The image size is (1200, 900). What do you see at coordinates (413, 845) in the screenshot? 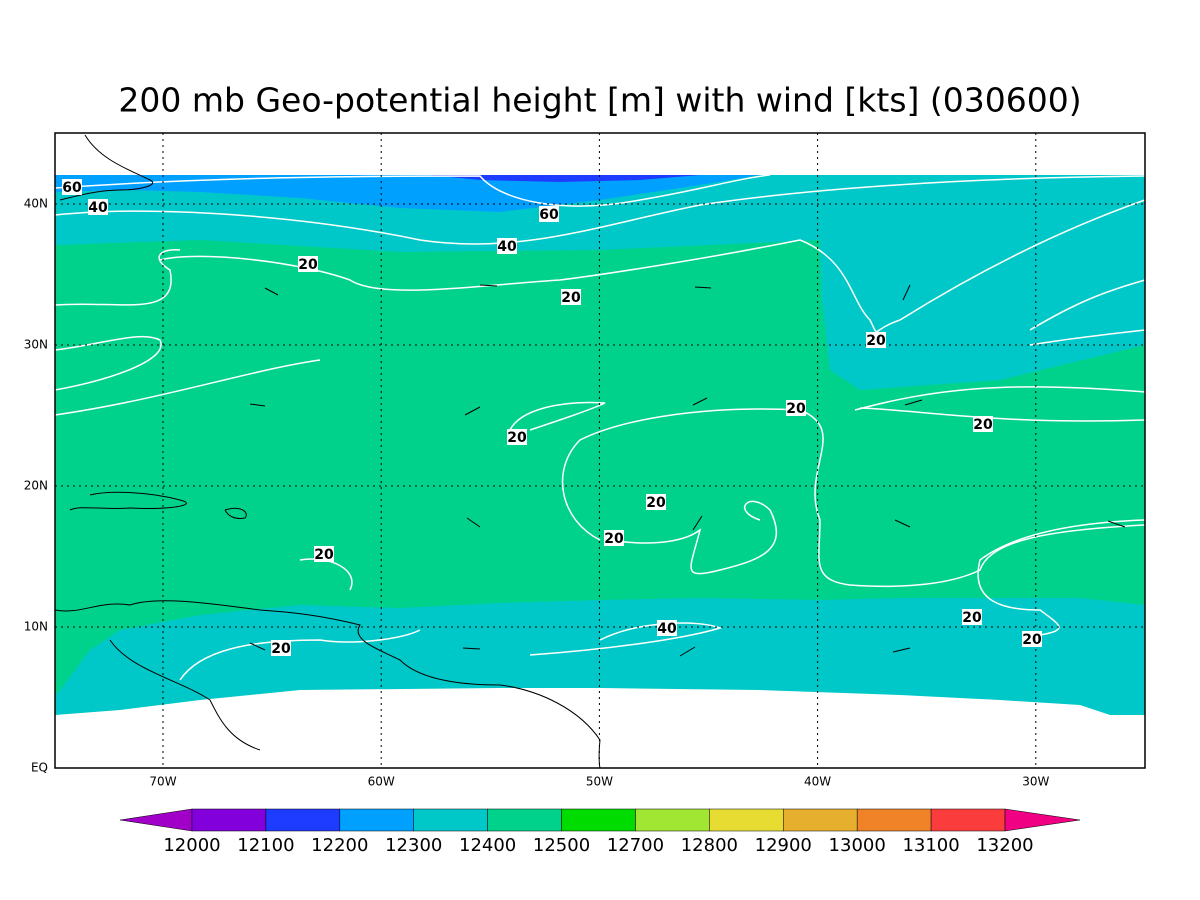
I see `colorbar-label: 12300` at bounding box center [413, 845].